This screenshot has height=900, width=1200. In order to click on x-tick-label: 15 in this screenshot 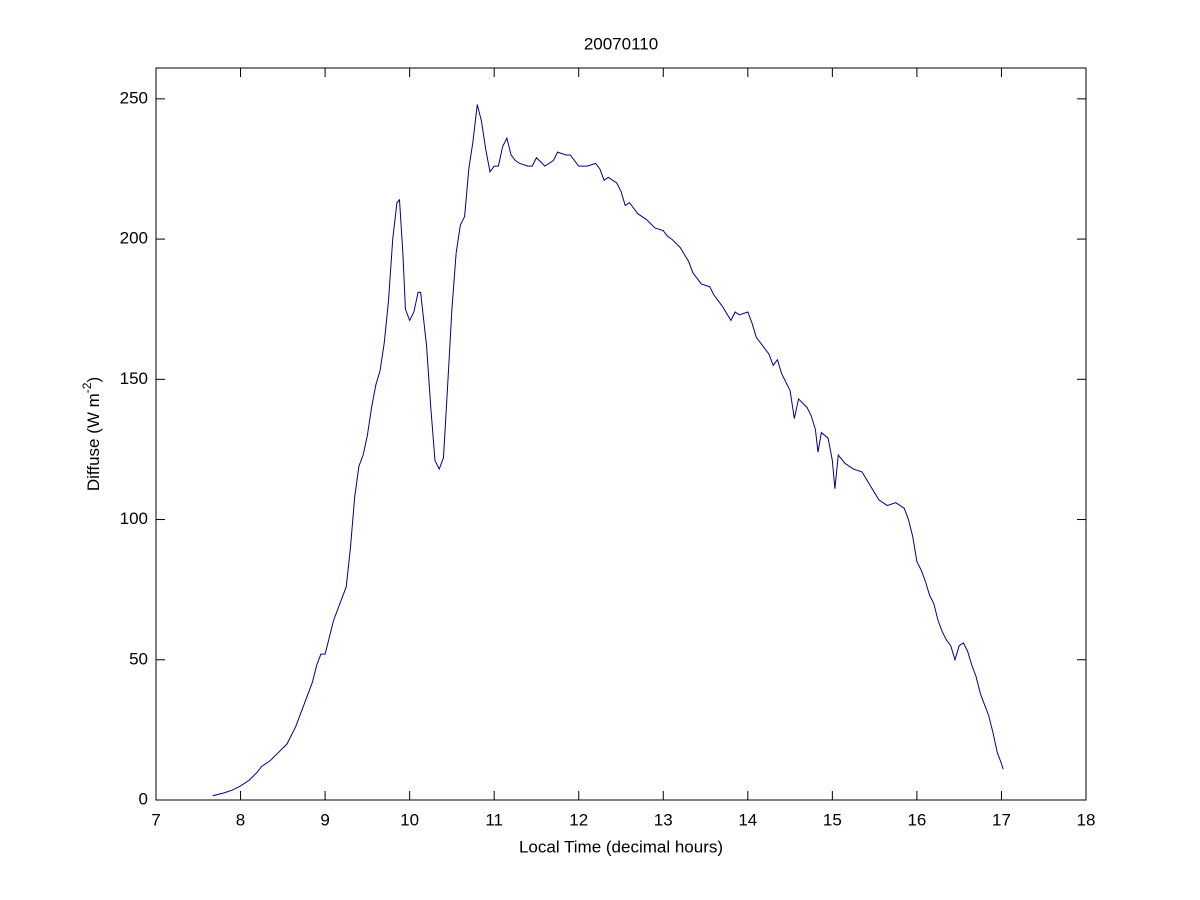, I will do `click(832, 819)`.